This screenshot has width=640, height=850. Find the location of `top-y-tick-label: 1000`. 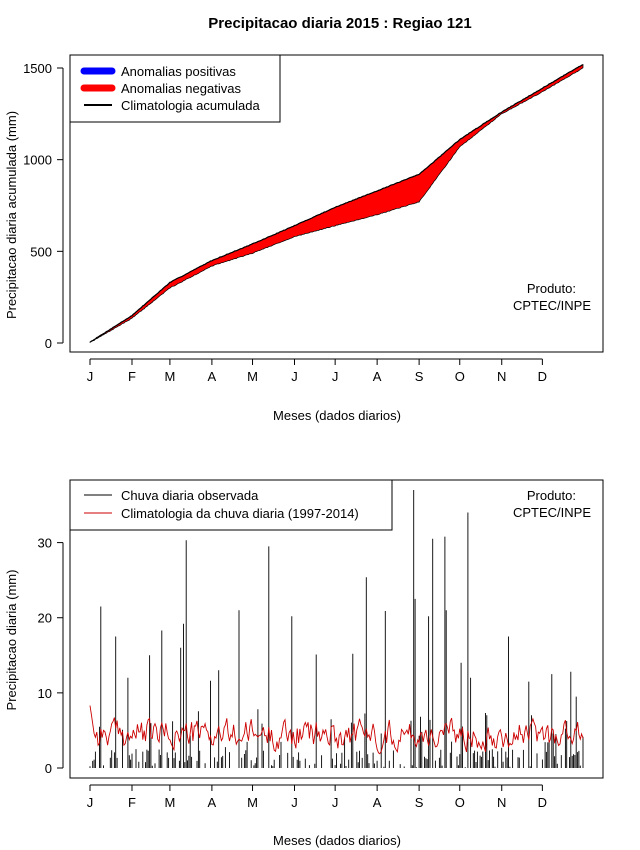

top-y-tick-label: 1000 is located at coordinates (37, 160).